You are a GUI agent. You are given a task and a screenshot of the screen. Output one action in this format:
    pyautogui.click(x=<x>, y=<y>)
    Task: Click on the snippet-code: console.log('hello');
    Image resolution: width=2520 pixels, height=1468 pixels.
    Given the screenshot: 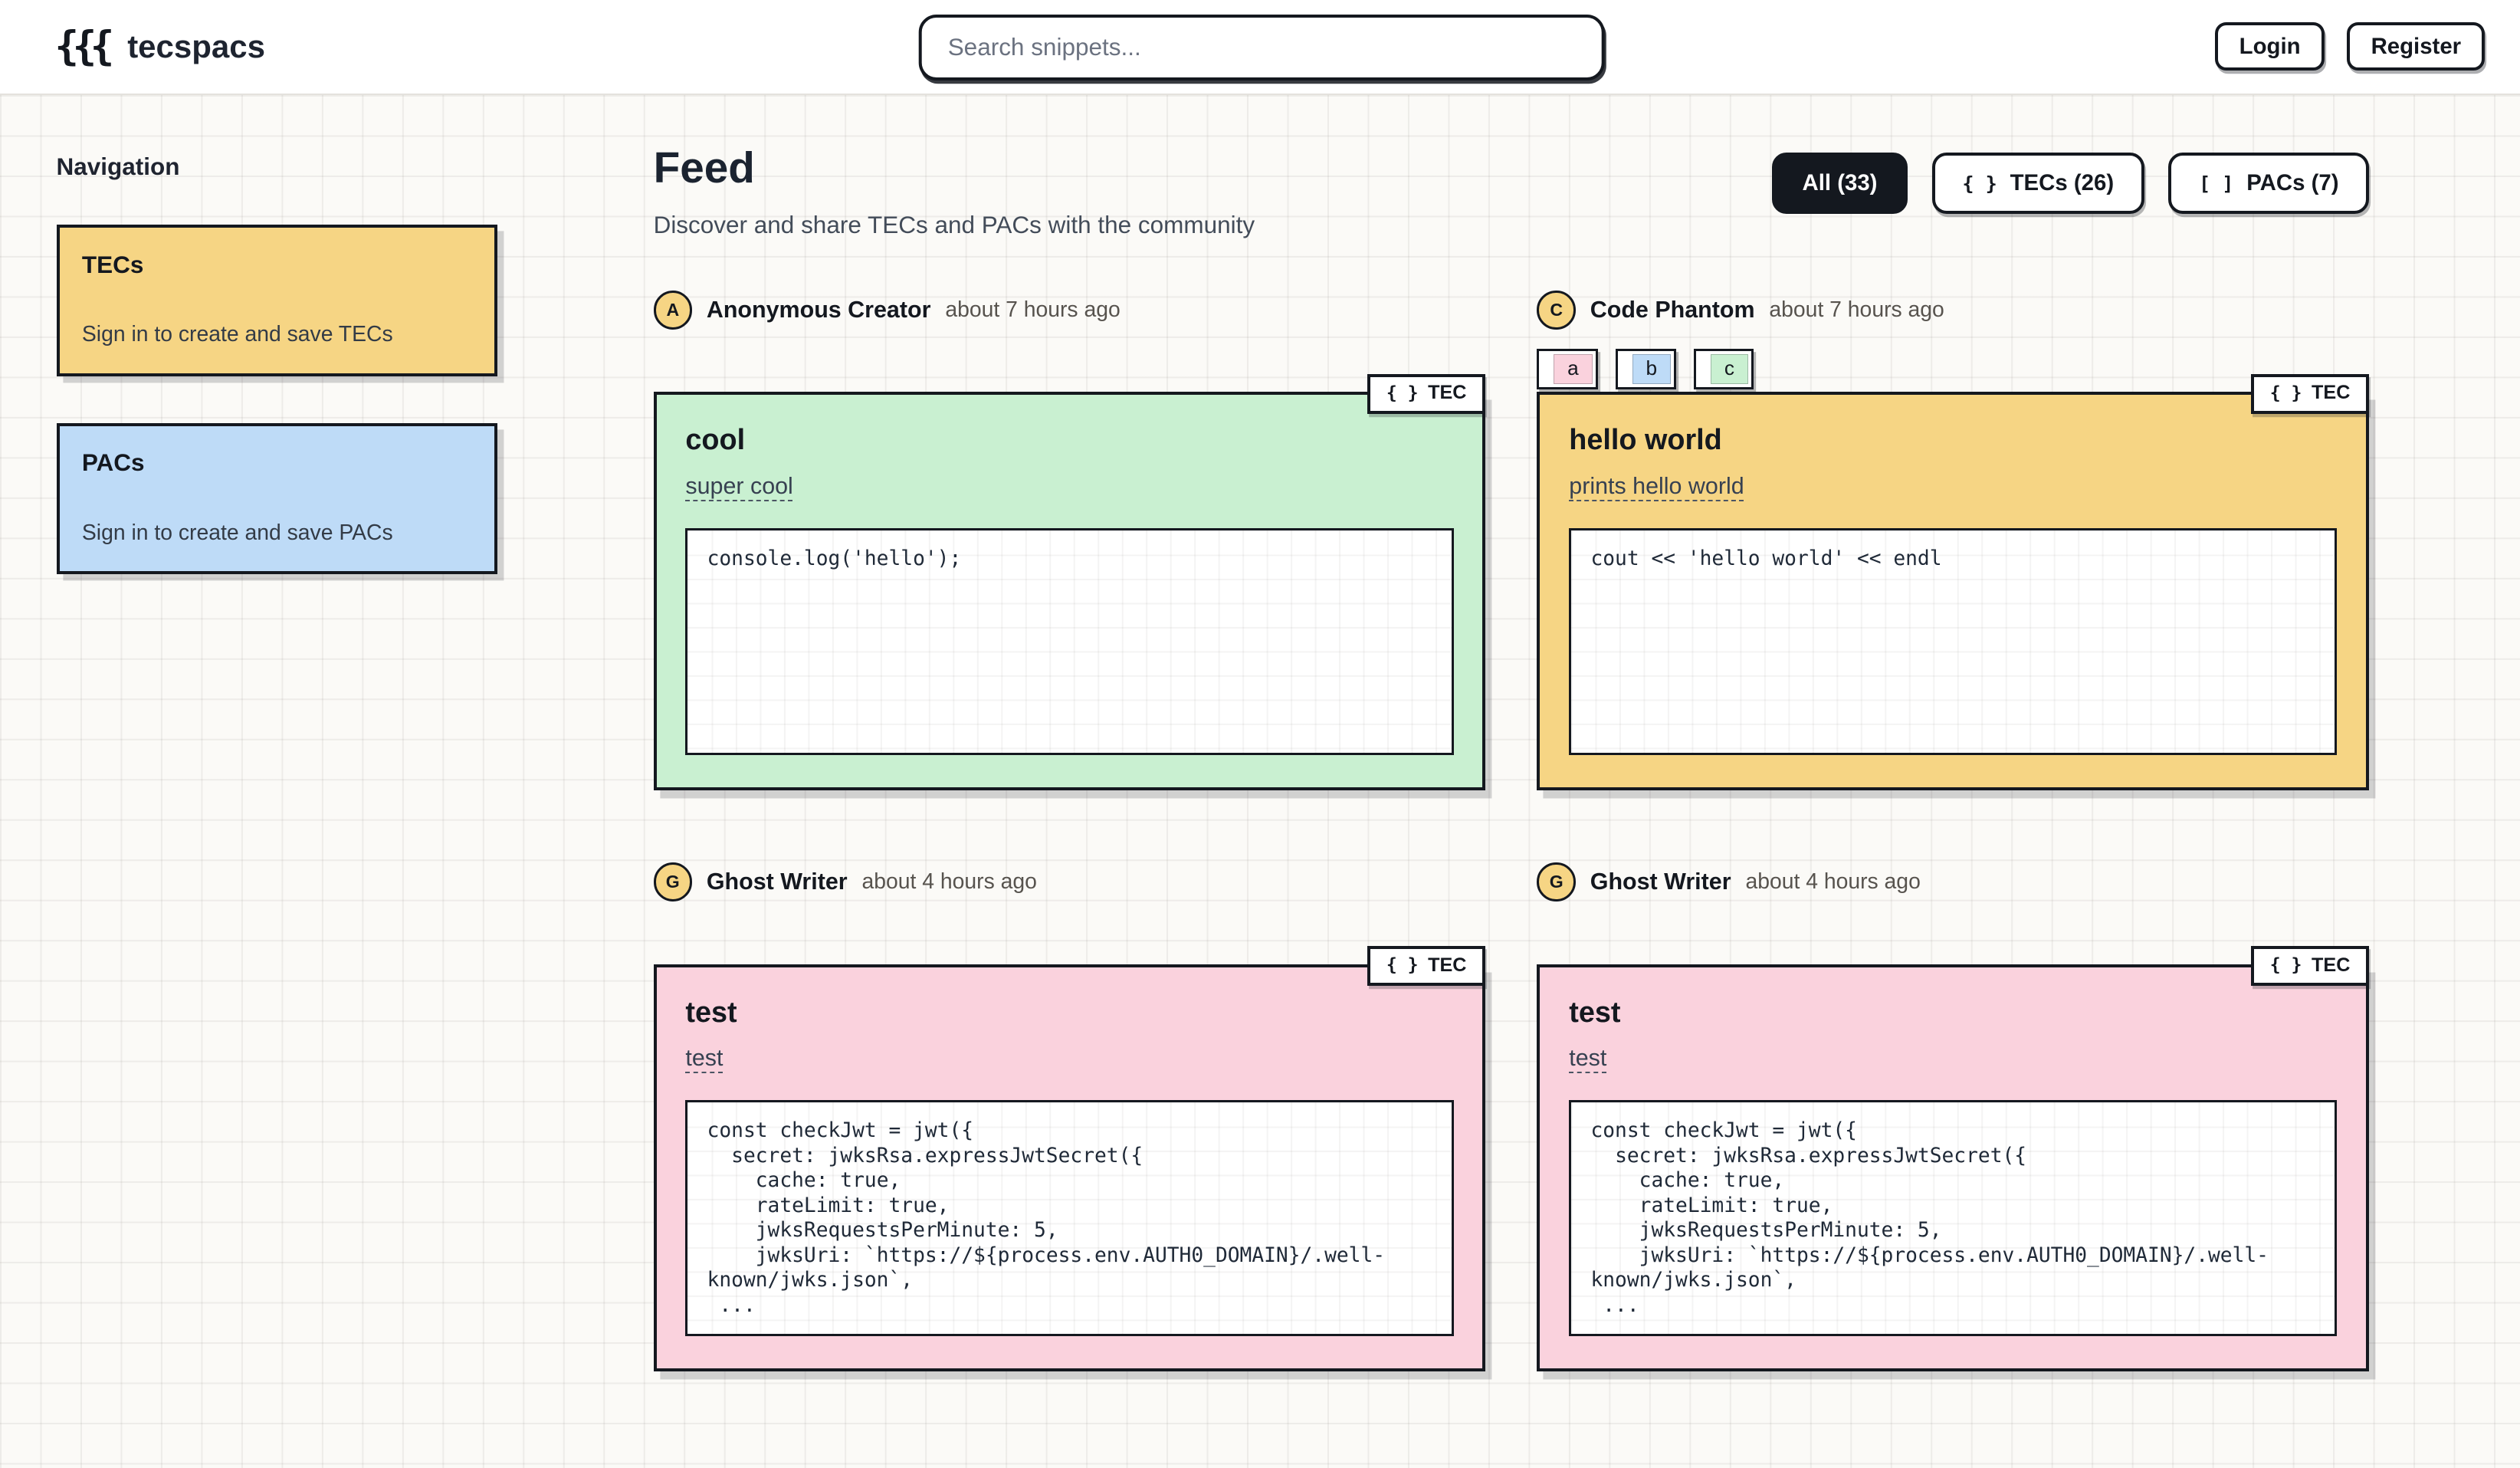 What is the action you would take?
    pyautogui.click(x=1069, y=641)
    